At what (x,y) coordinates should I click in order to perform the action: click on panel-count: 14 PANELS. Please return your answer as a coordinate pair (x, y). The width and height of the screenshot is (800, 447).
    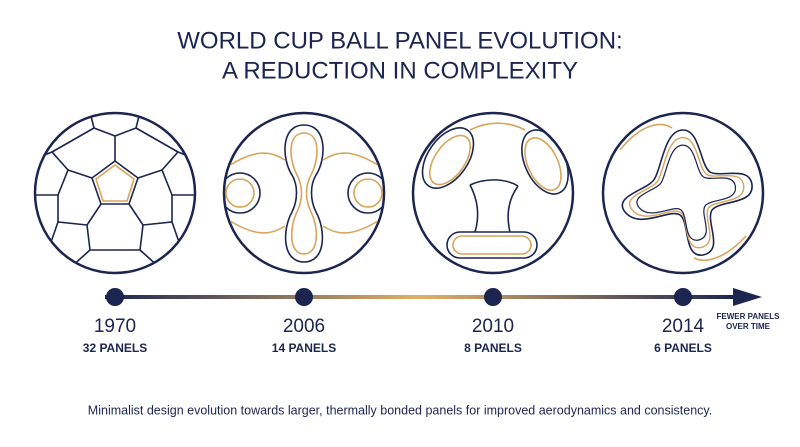
    Looking at the image, I should click on (304, 348).